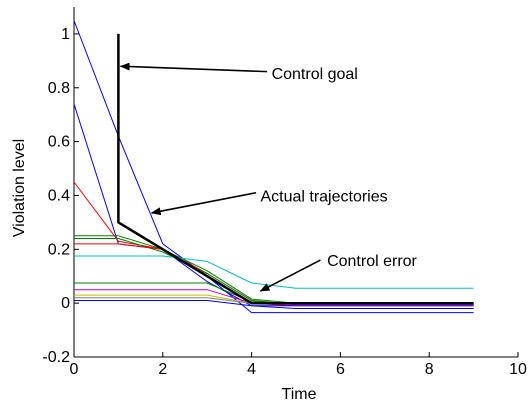 The width and height of the screenshot is (530, 411). What do you see at coordinates (56, 357) in the screenshot?
I see `y-tick-label: -0.2` at bounding box center [56, 357].